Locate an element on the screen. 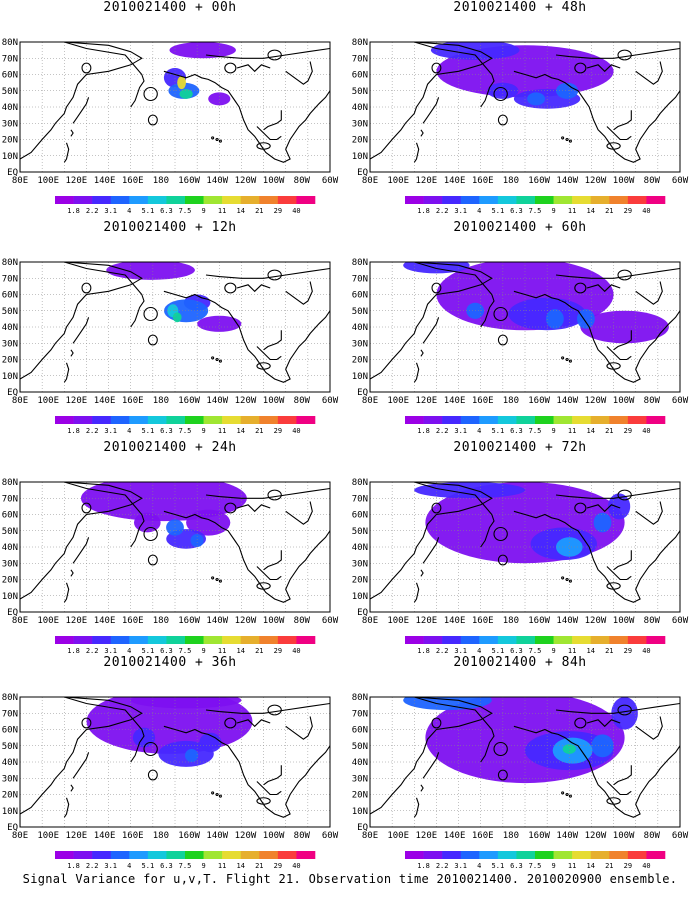 The width and height of the screenshot is (700, 900). lat-tick-label: 30N is located at coordinates (10, 124).